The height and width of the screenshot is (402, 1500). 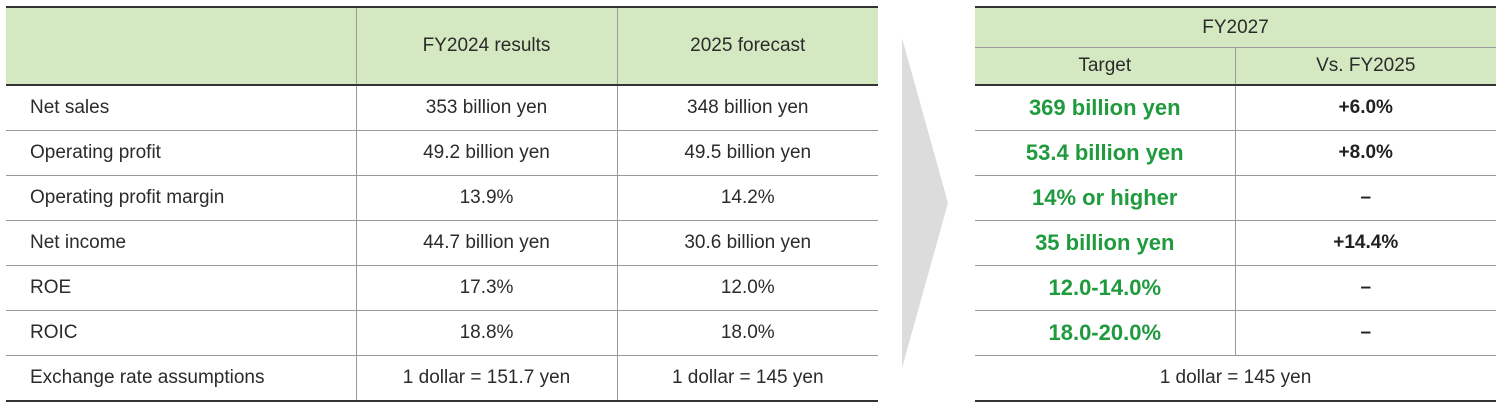 What do you see at coordinates (486, 243) in the screenshot?
I see `fy2024-value: 44.7 billion yen` at bounding box center [486, 243].